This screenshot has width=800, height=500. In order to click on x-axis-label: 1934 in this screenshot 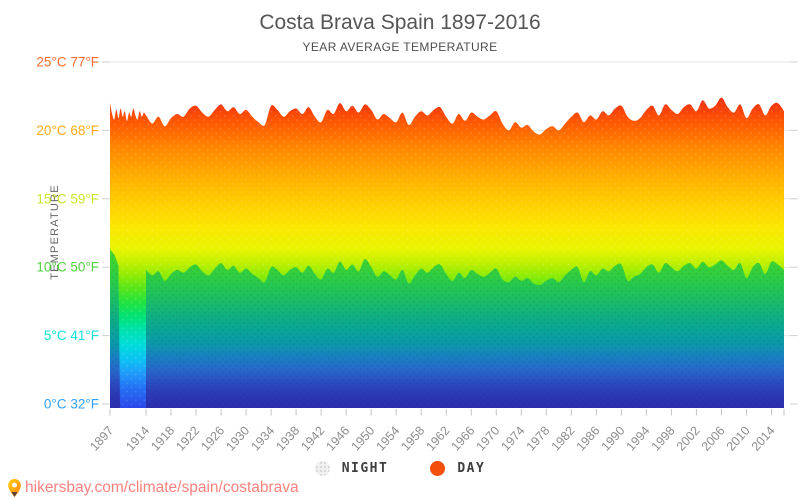, I will do `click(262, 439)`.